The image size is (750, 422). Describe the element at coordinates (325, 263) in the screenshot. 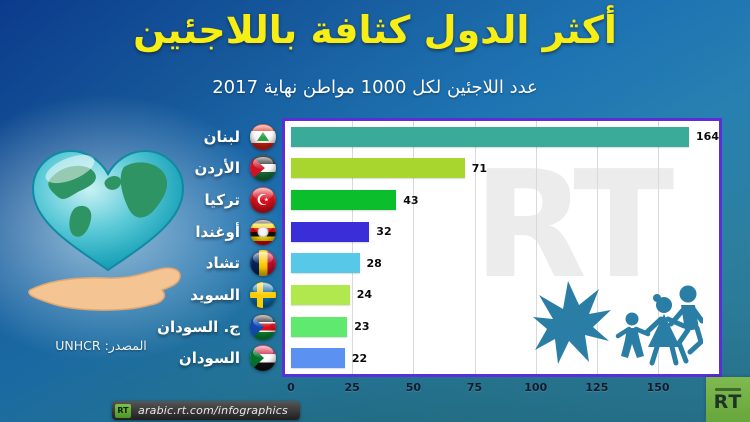

I see `bar-chad` at that location.